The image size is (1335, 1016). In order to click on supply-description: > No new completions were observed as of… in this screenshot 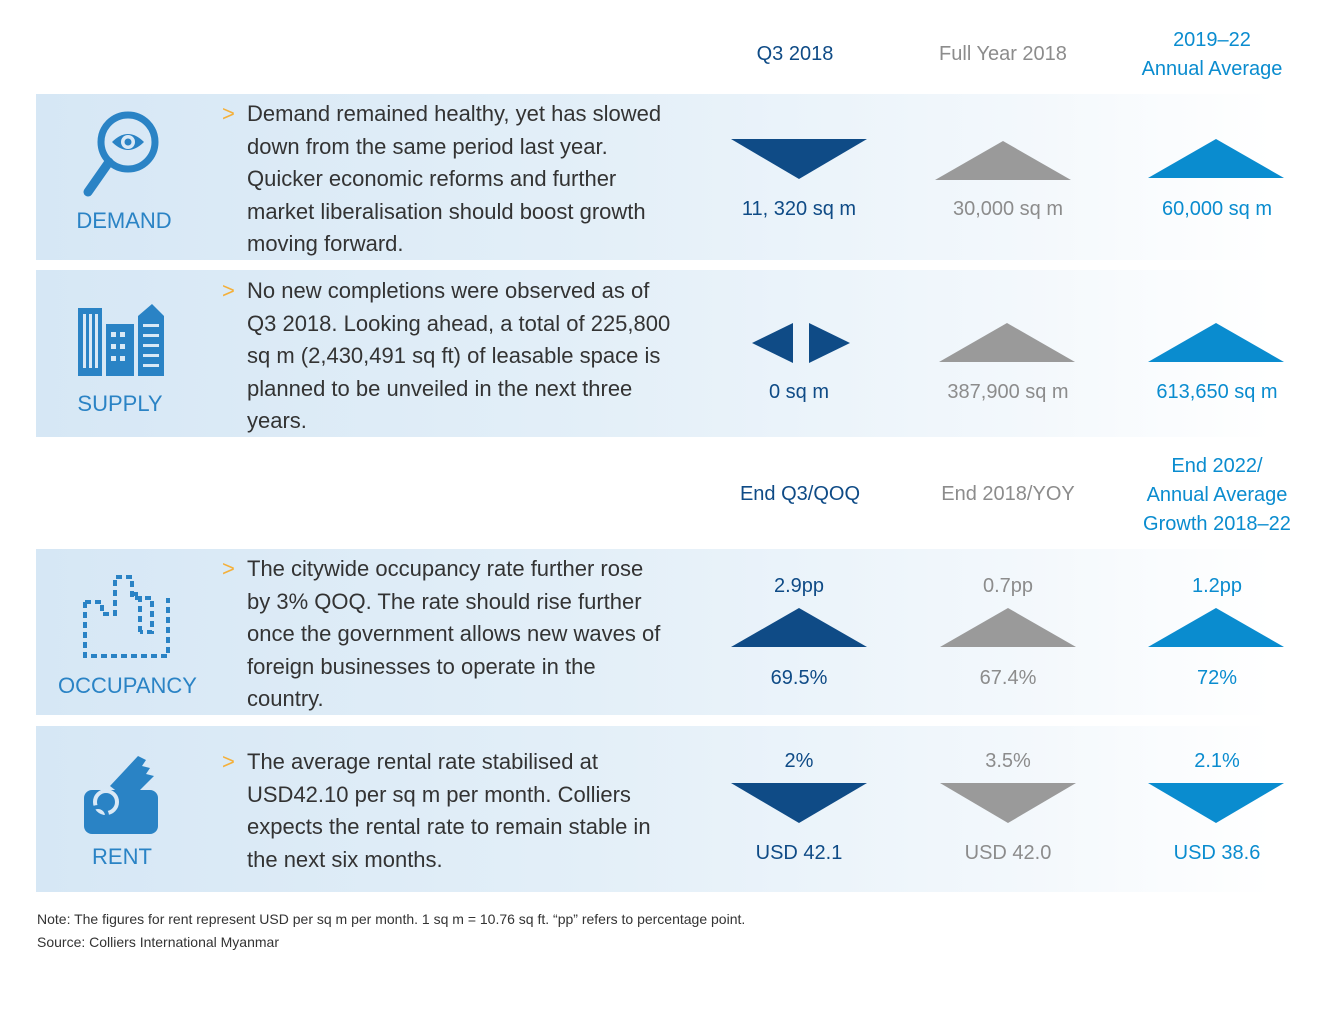, I will do `click(447, 356)`.